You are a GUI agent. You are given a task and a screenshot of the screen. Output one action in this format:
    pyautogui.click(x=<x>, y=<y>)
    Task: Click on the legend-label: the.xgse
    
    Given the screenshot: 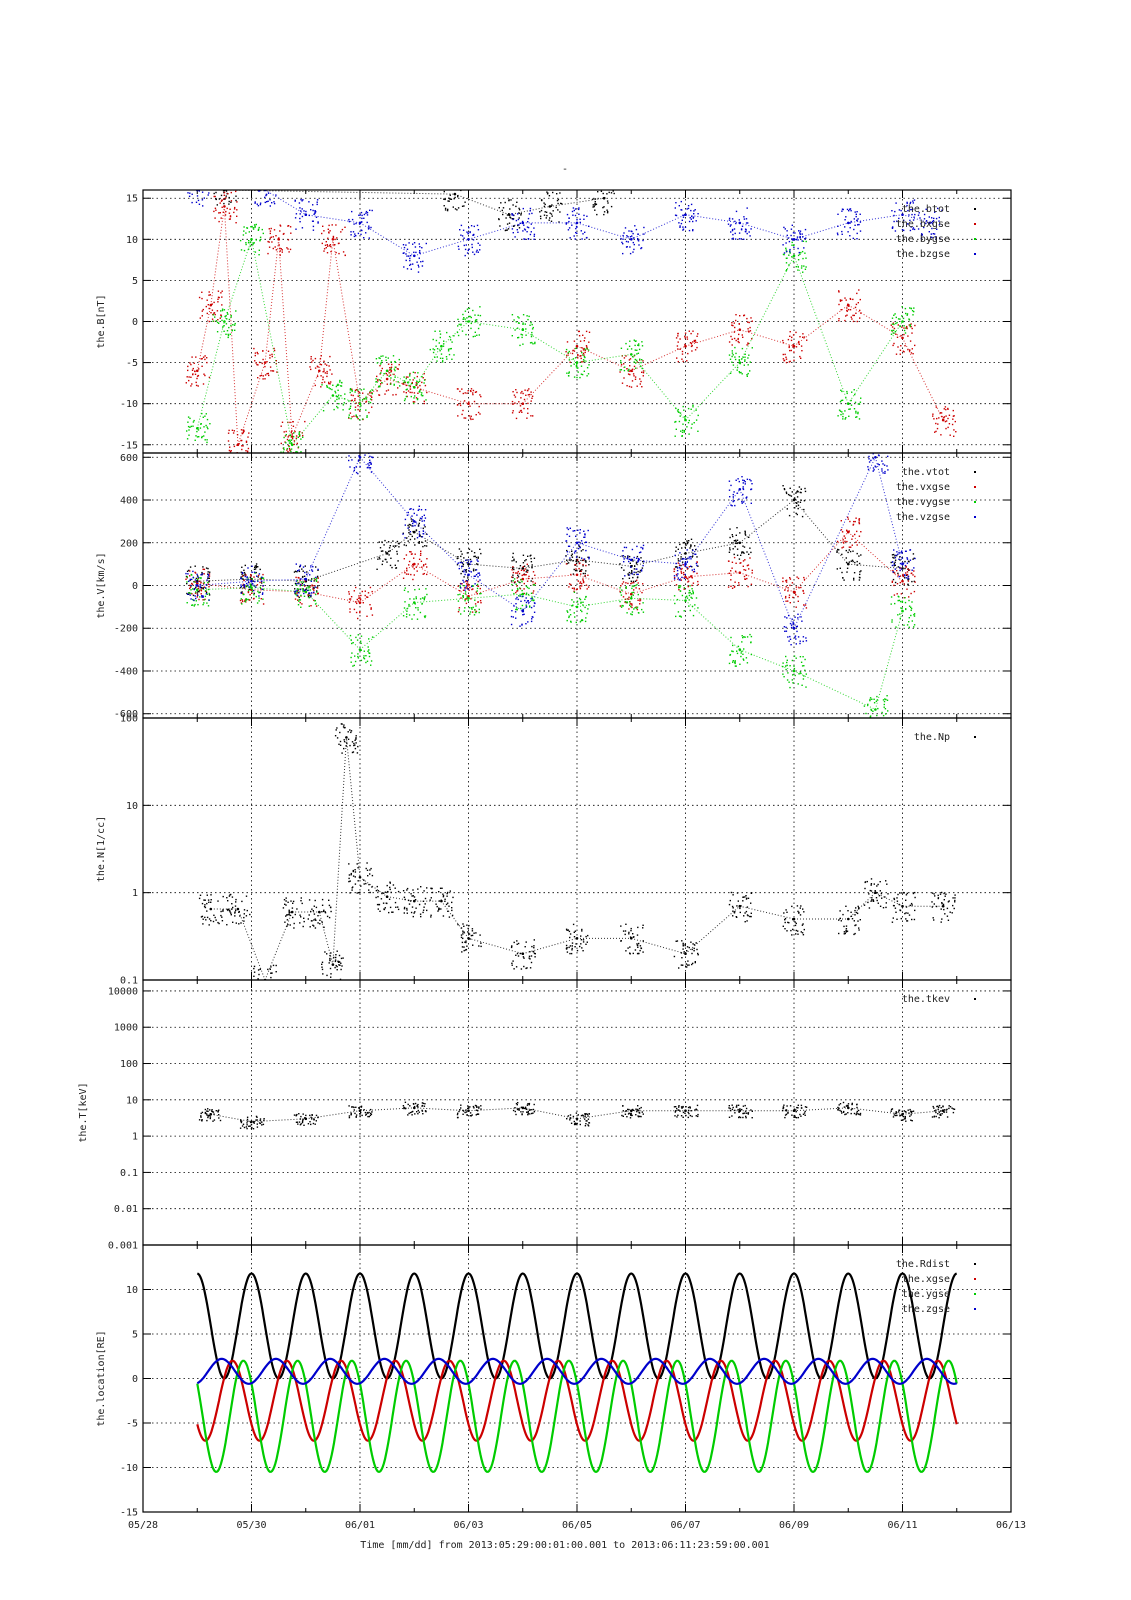 What is the action you would take?
    pyautogui.click(x=926, y=1279)
    